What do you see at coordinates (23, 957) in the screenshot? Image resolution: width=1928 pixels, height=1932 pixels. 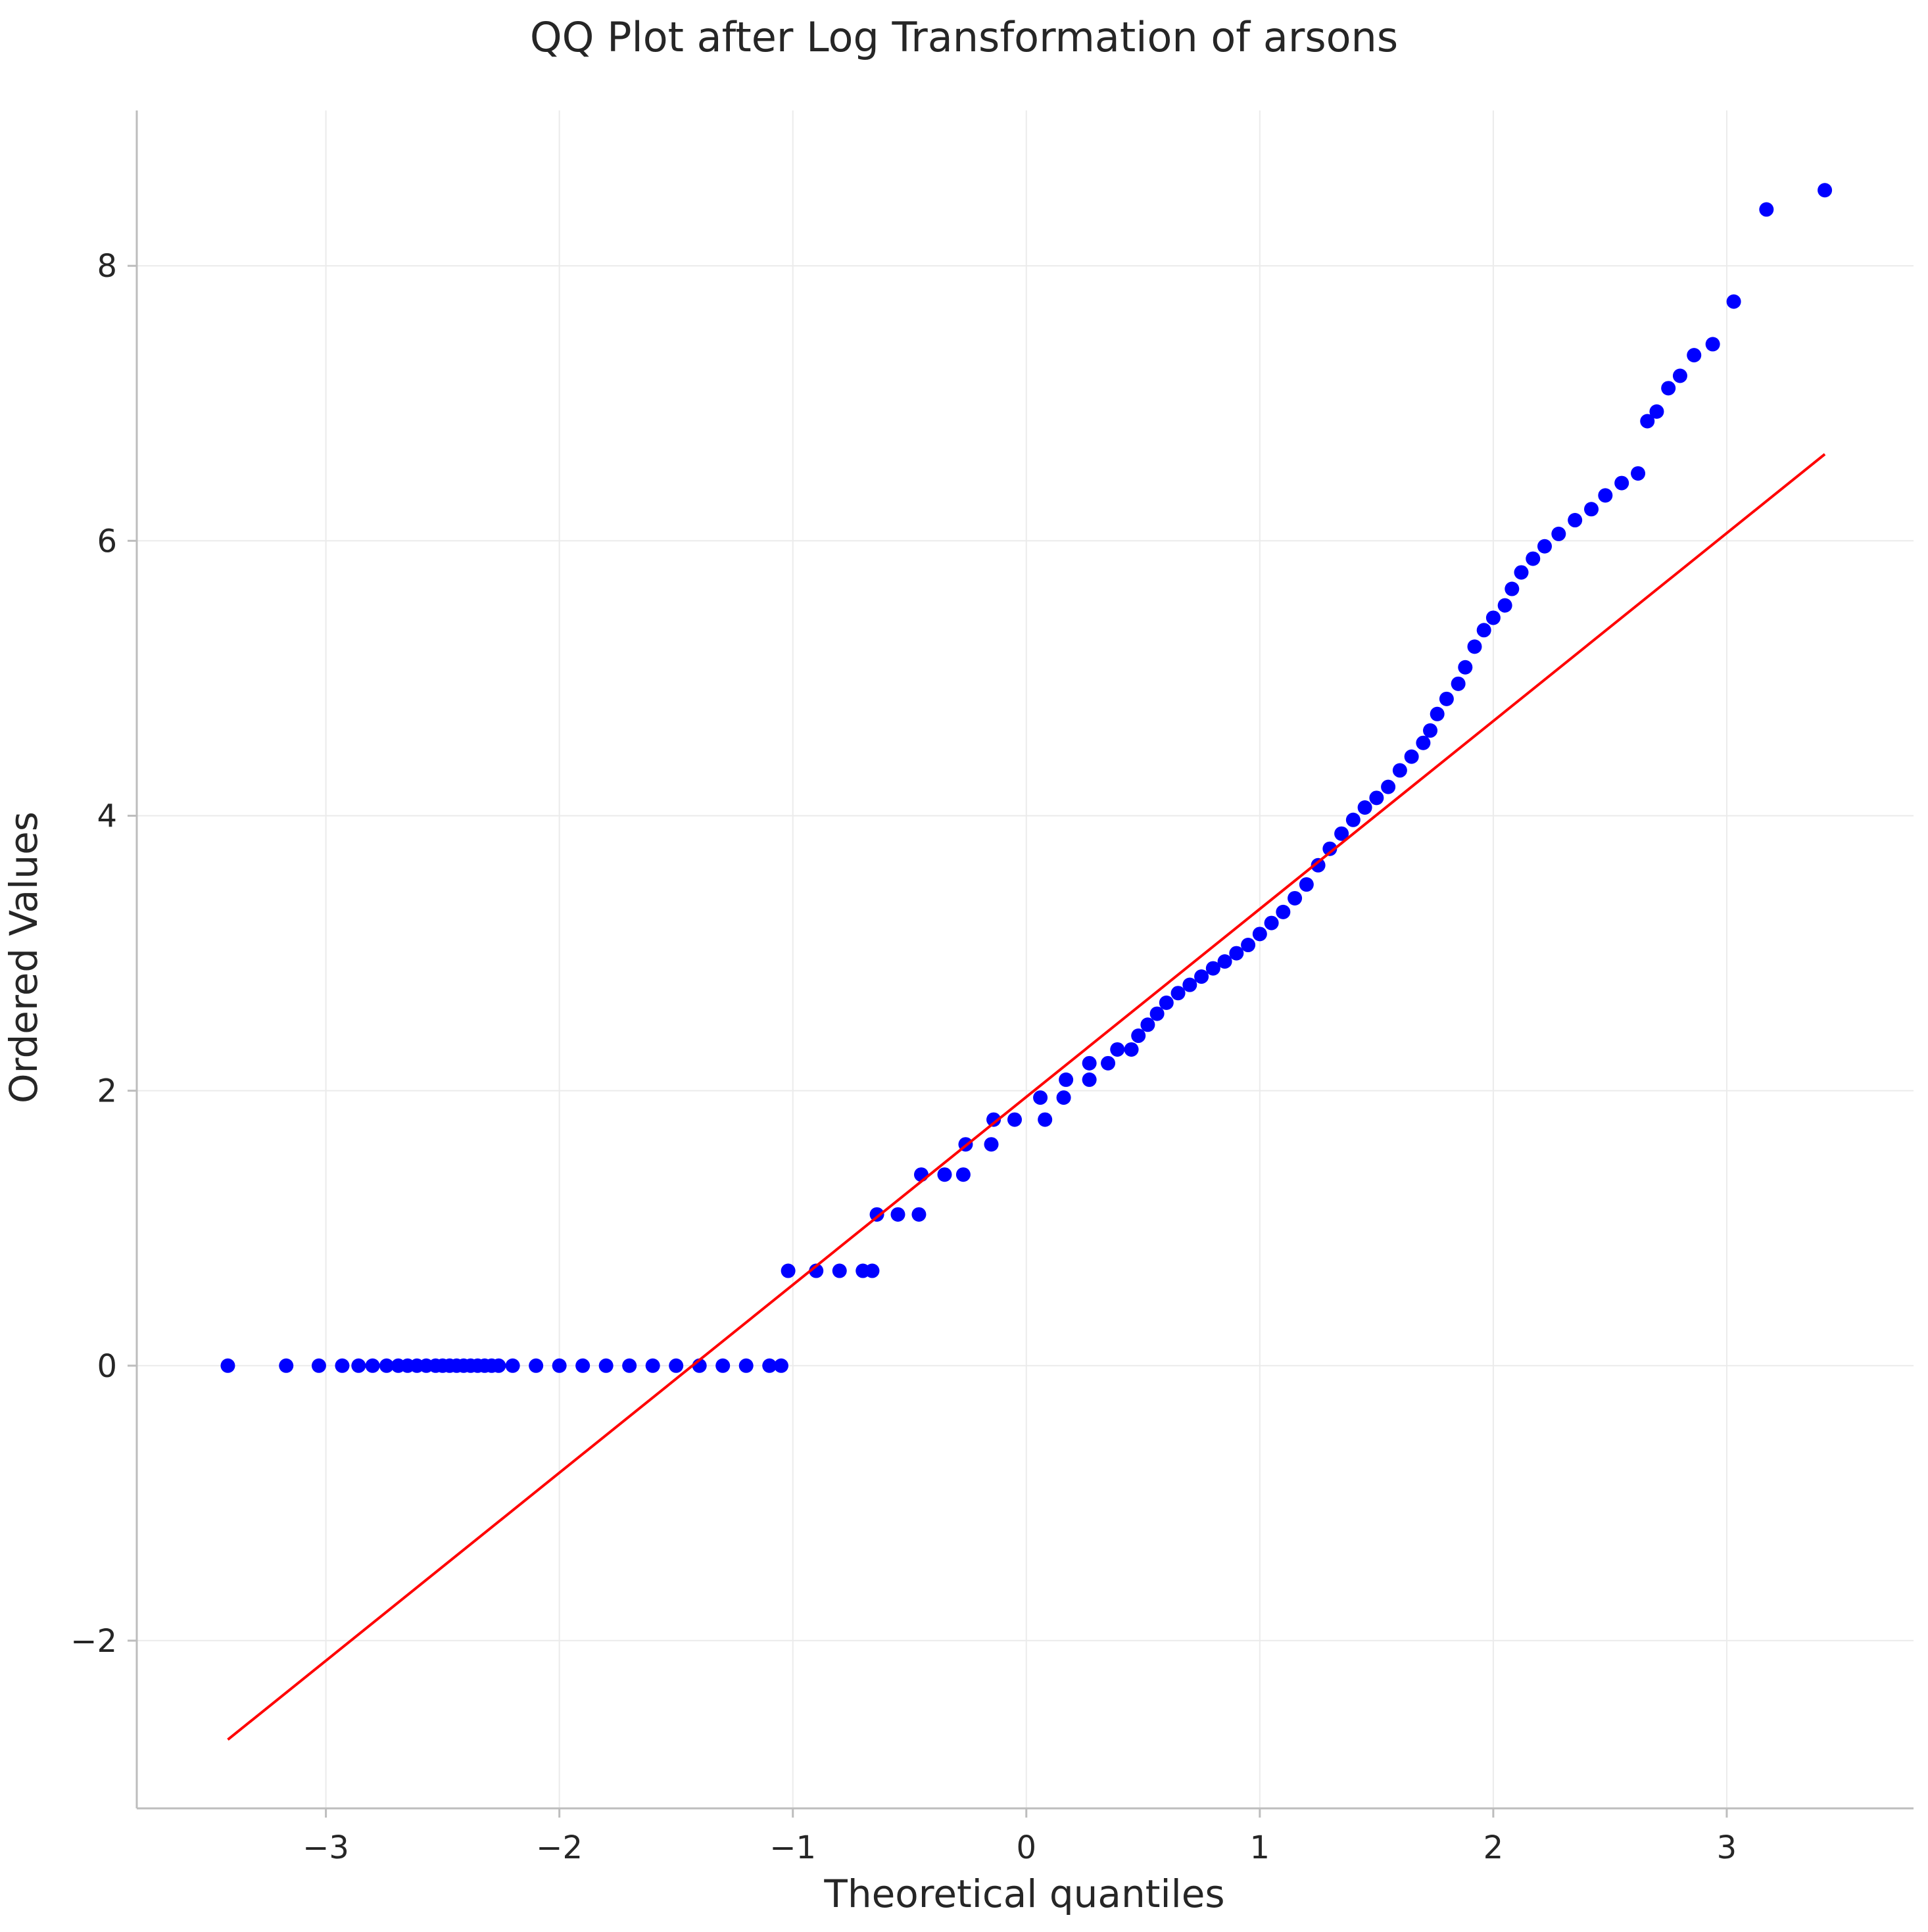 I see `y-axis-label: Ordered Values` at bounding box center [23, 957].